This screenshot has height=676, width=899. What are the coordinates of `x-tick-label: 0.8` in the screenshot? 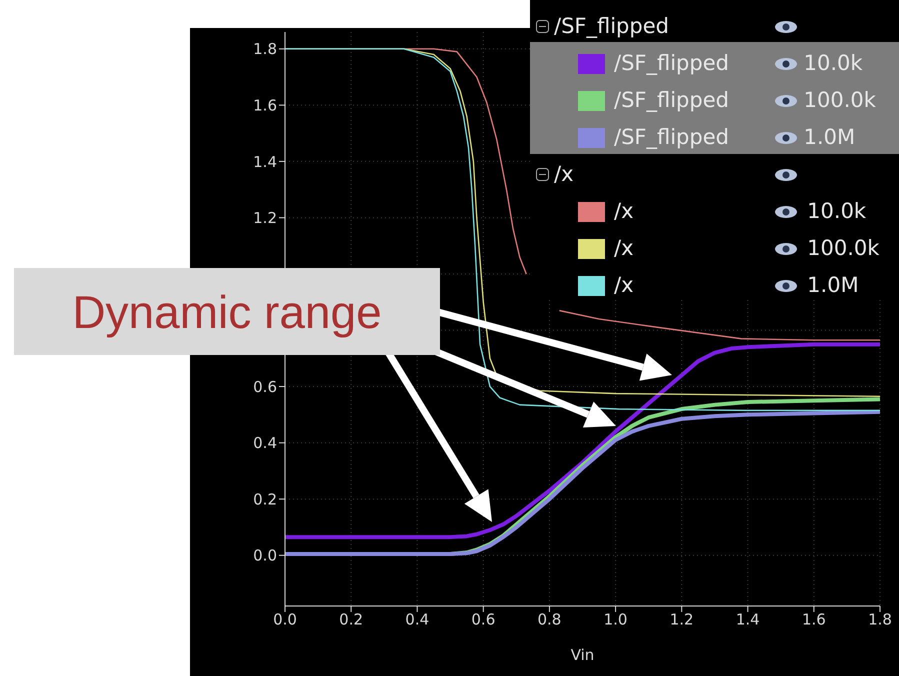 It's located at (550, 619).